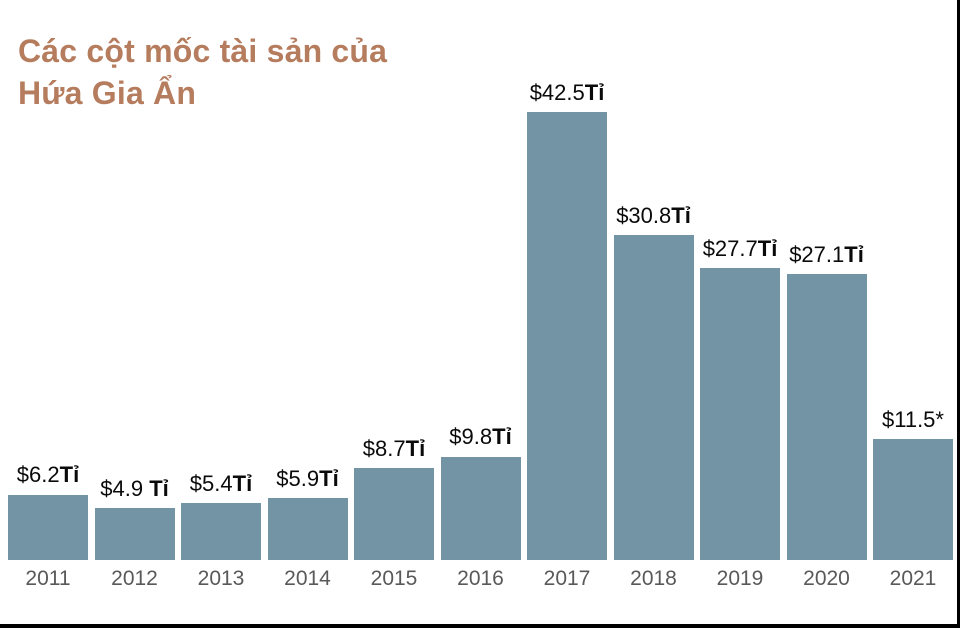 The height and width of the screenshot is (628, 960). What do you see at coordinates (298, 478) in the screenshot?
I see `bar-value-number: $5.9` at bounding box center [298, 478].